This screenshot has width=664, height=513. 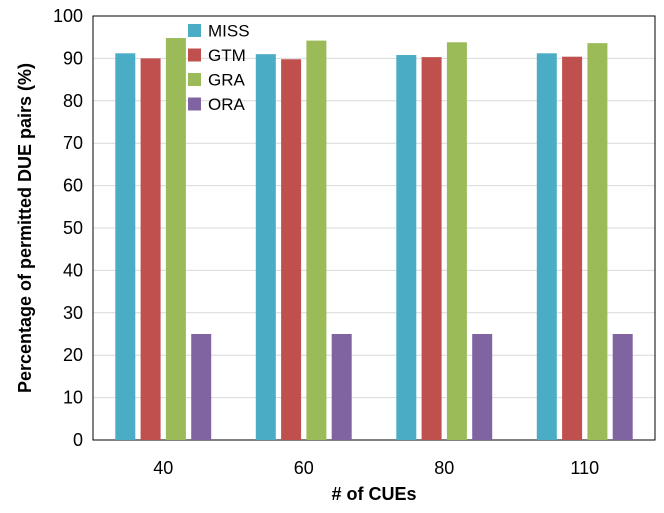 I want to click on y-tick-label: 40, so click(x=73, y=270).